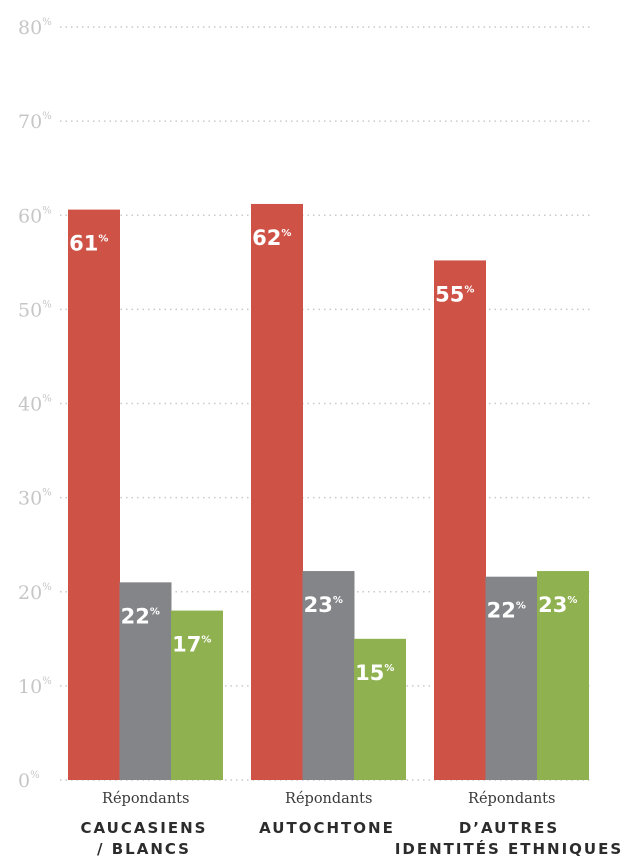 The width and height of the screenshot is (638, 859). I want to click on y-tick-label: 40%, so click(35, 405).